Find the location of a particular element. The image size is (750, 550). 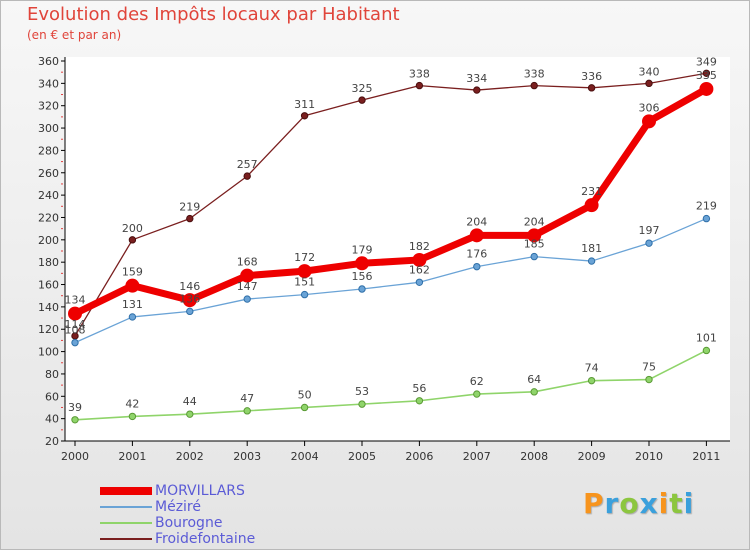

x-tick-label: 2007 is located at coordinates (477, 456).